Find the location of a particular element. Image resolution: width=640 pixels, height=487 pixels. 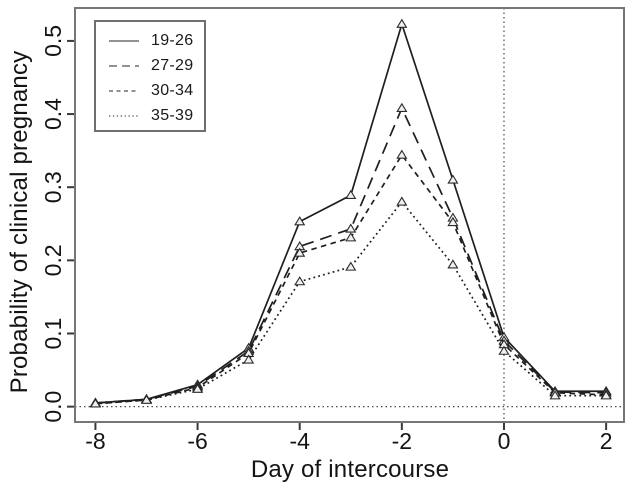

x-tick-label: -4 is located at coordinates (299, 441).